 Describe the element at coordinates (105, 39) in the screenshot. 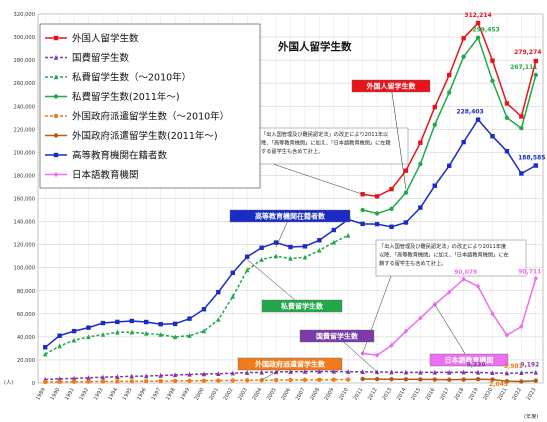

I see `legend-label: 外国人留学生数` at that location.